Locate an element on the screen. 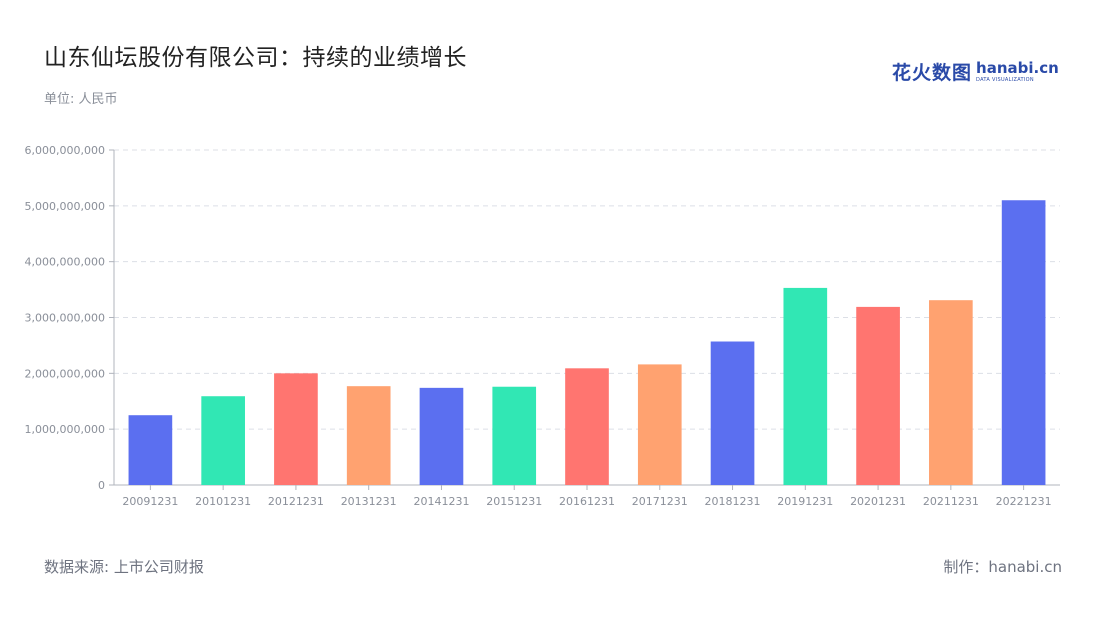 The height and width of the screenshot is (620, 1100). logo-cn-text: 花火数图 is located at coordinates (932, 73).